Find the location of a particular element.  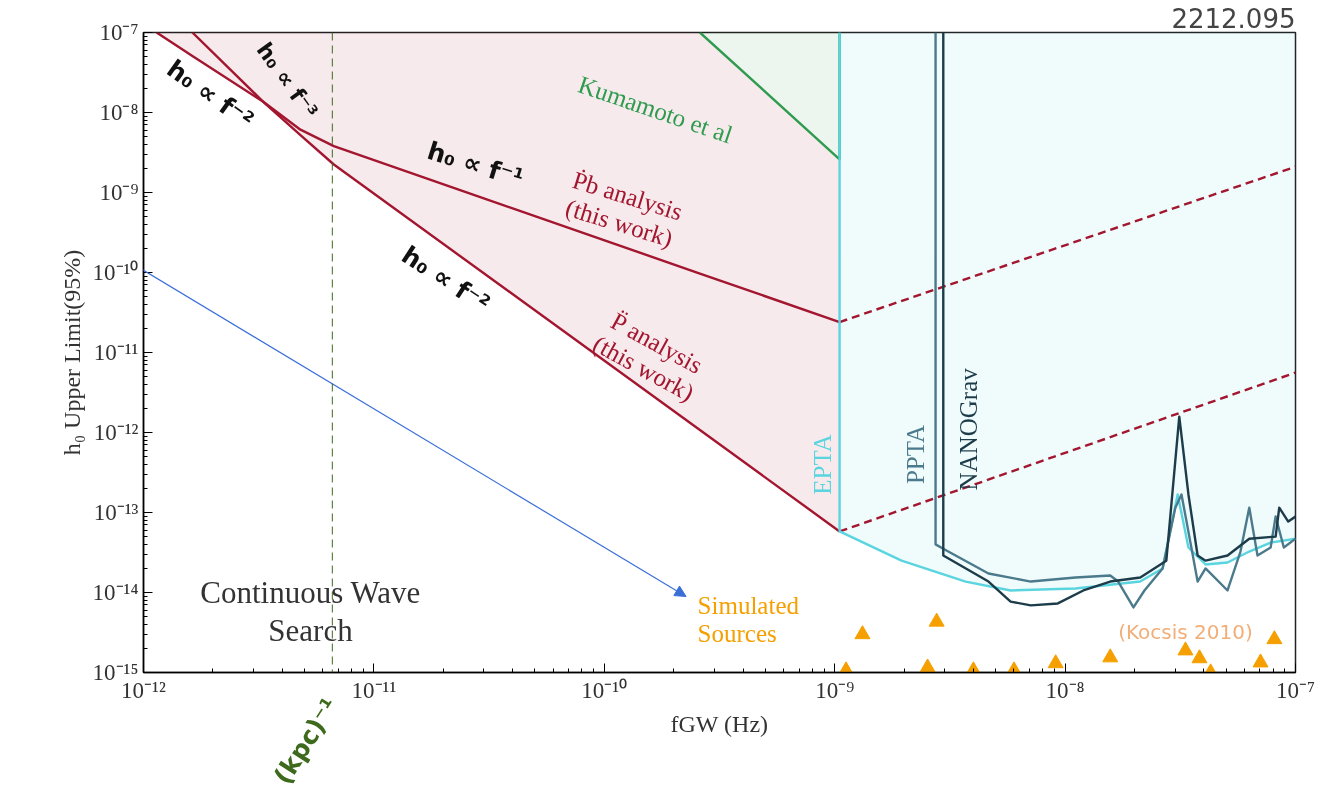

text: PPTA is located at coordinates (916, 454).